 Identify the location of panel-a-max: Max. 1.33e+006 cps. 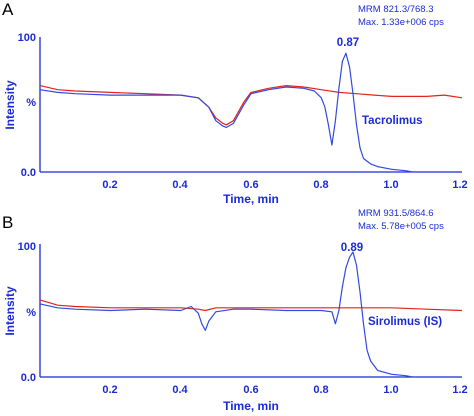
(401, 22).